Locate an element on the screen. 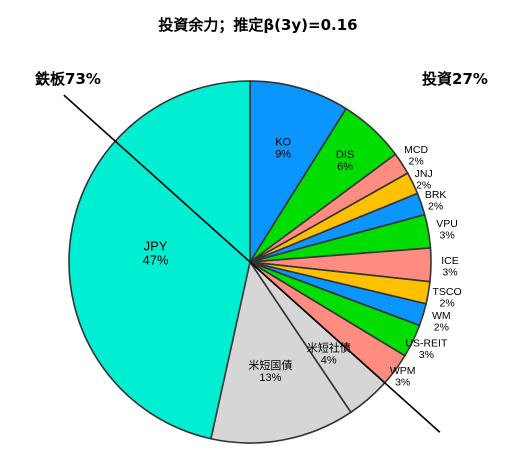 This screenshot has width=530, height=463. slice-pct-ko-0: 9% is located at coordinates (283, 155).